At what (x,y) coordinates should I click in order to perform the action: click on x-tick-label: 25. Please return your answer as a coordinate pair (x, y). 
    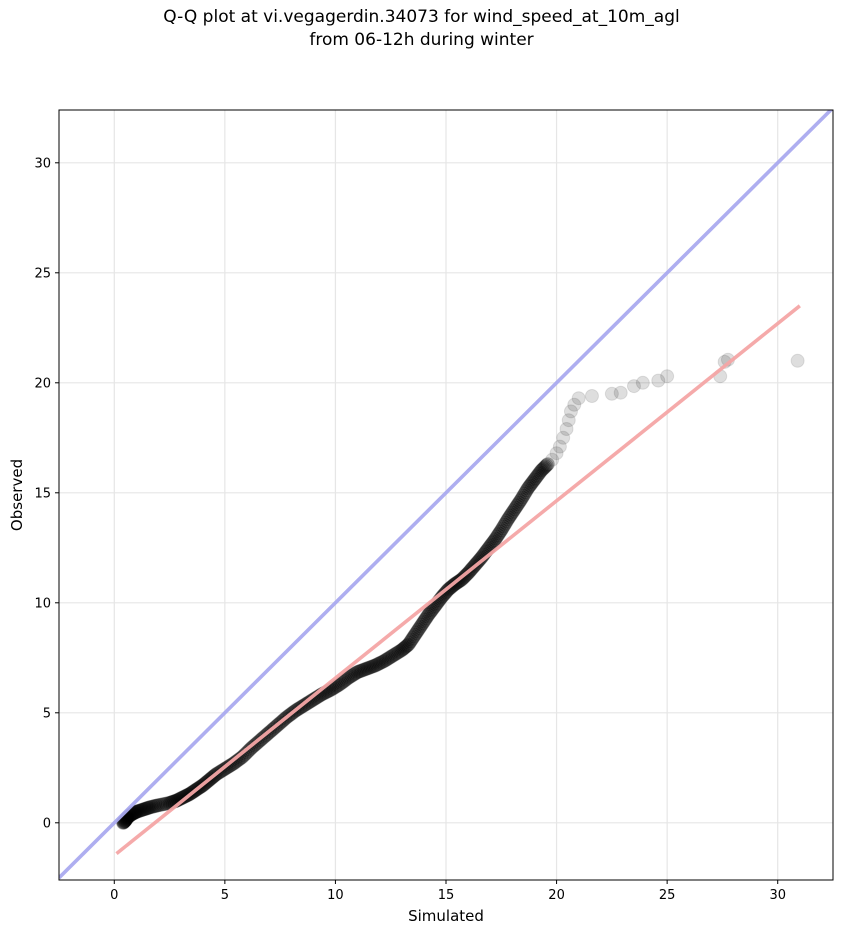
    Looking at the image, I should click on (667, 895).